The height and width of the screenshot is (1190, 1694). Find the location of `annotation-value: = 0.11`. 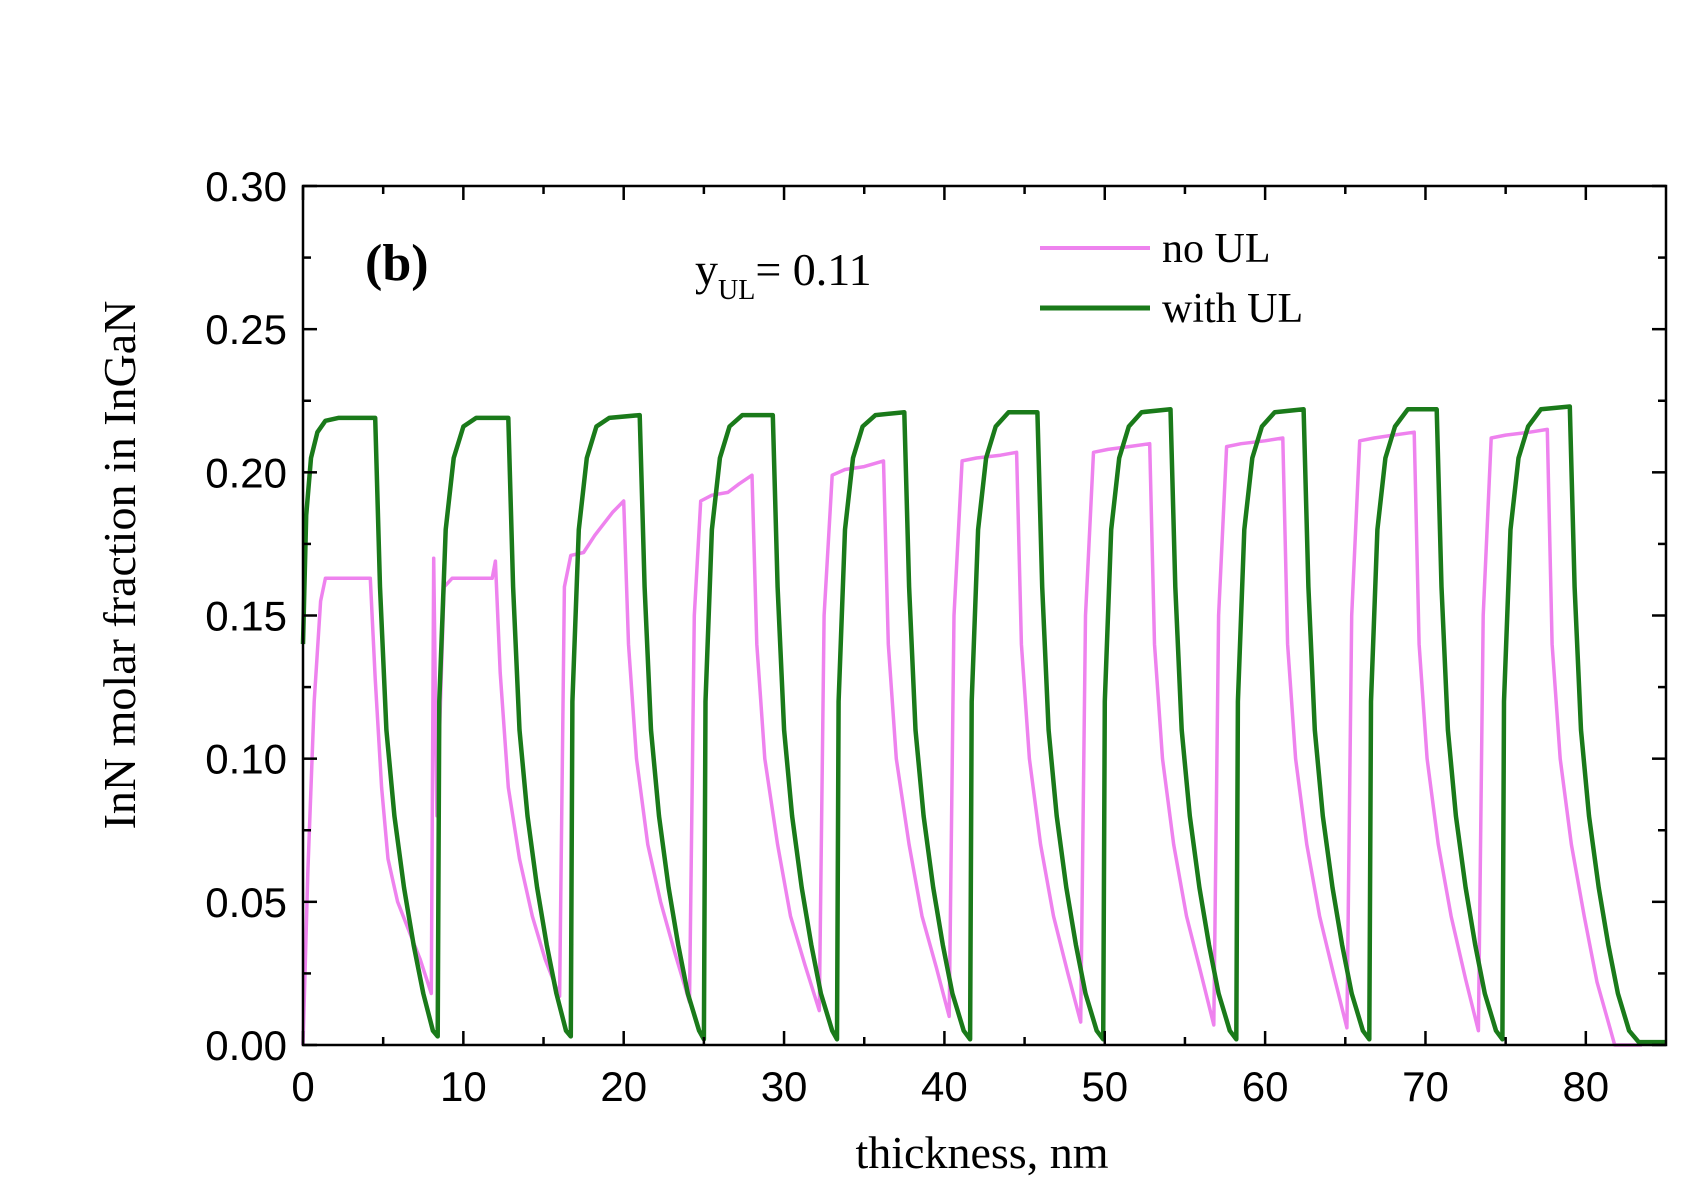

annotation-value: = 0.11 is located at coordinates (813, 269).